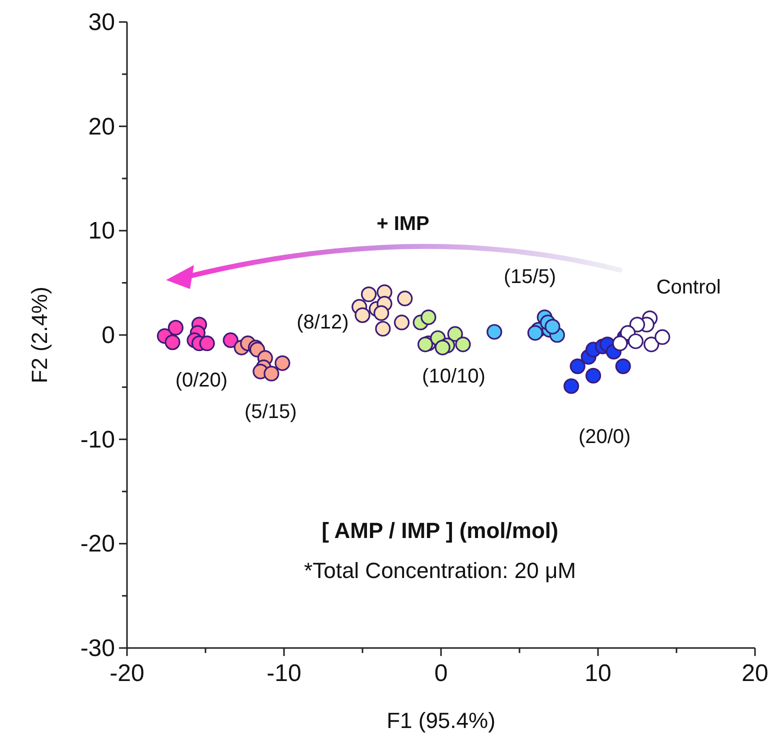 Image resolution: width=774 pixels, height=748 pixels. What do you see at coordinates (101, 231) in the screenshot?
I see `y-tick-label: 10` at bounding box center [101, 231].